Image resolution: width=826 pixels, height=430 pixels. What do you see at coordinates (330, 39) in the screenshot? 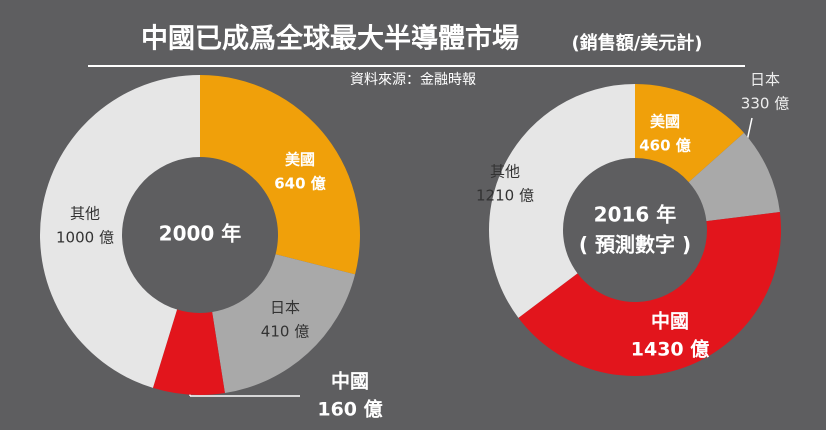
I see `title: 中國已成爲全球最大半導體市場` at bounding box center [330, 39].